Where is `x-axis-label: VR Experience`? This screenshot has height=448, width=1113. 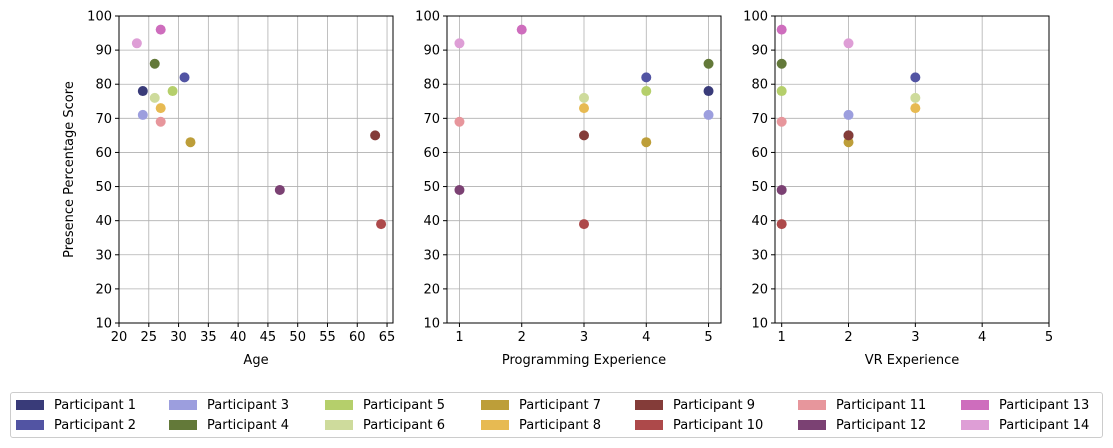 x-axis-label: VR Experience is located at coordinates (912, 360).